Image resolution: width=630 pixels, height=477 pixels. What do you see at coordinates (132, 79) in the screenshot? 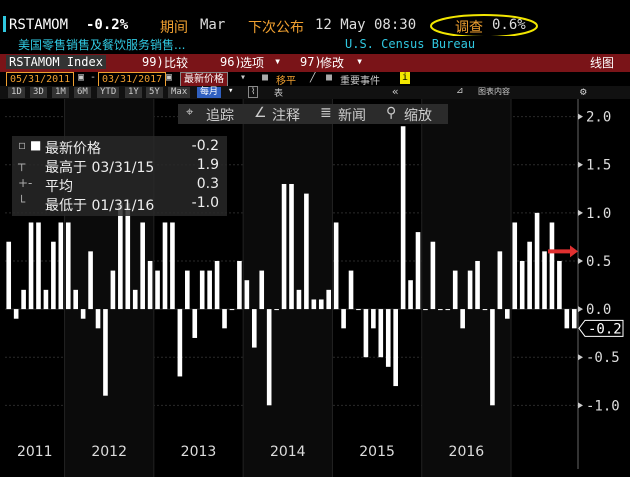
I see `end-date-input: 03/31/2017` at bounding box center [132, 79].